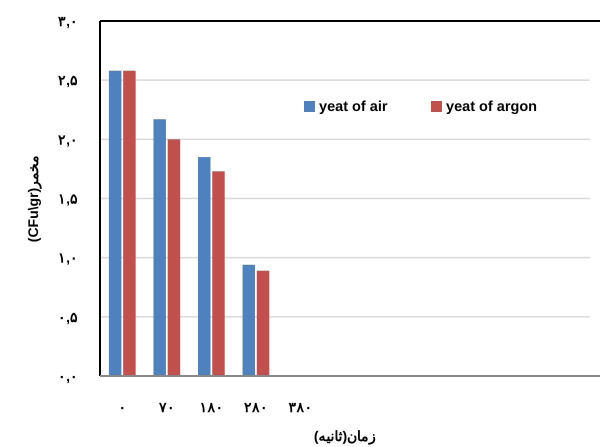  Describe the element at coordinates (256, 407) in the screenshot. I see `x-tick-label: ۲۸۰` at that location.